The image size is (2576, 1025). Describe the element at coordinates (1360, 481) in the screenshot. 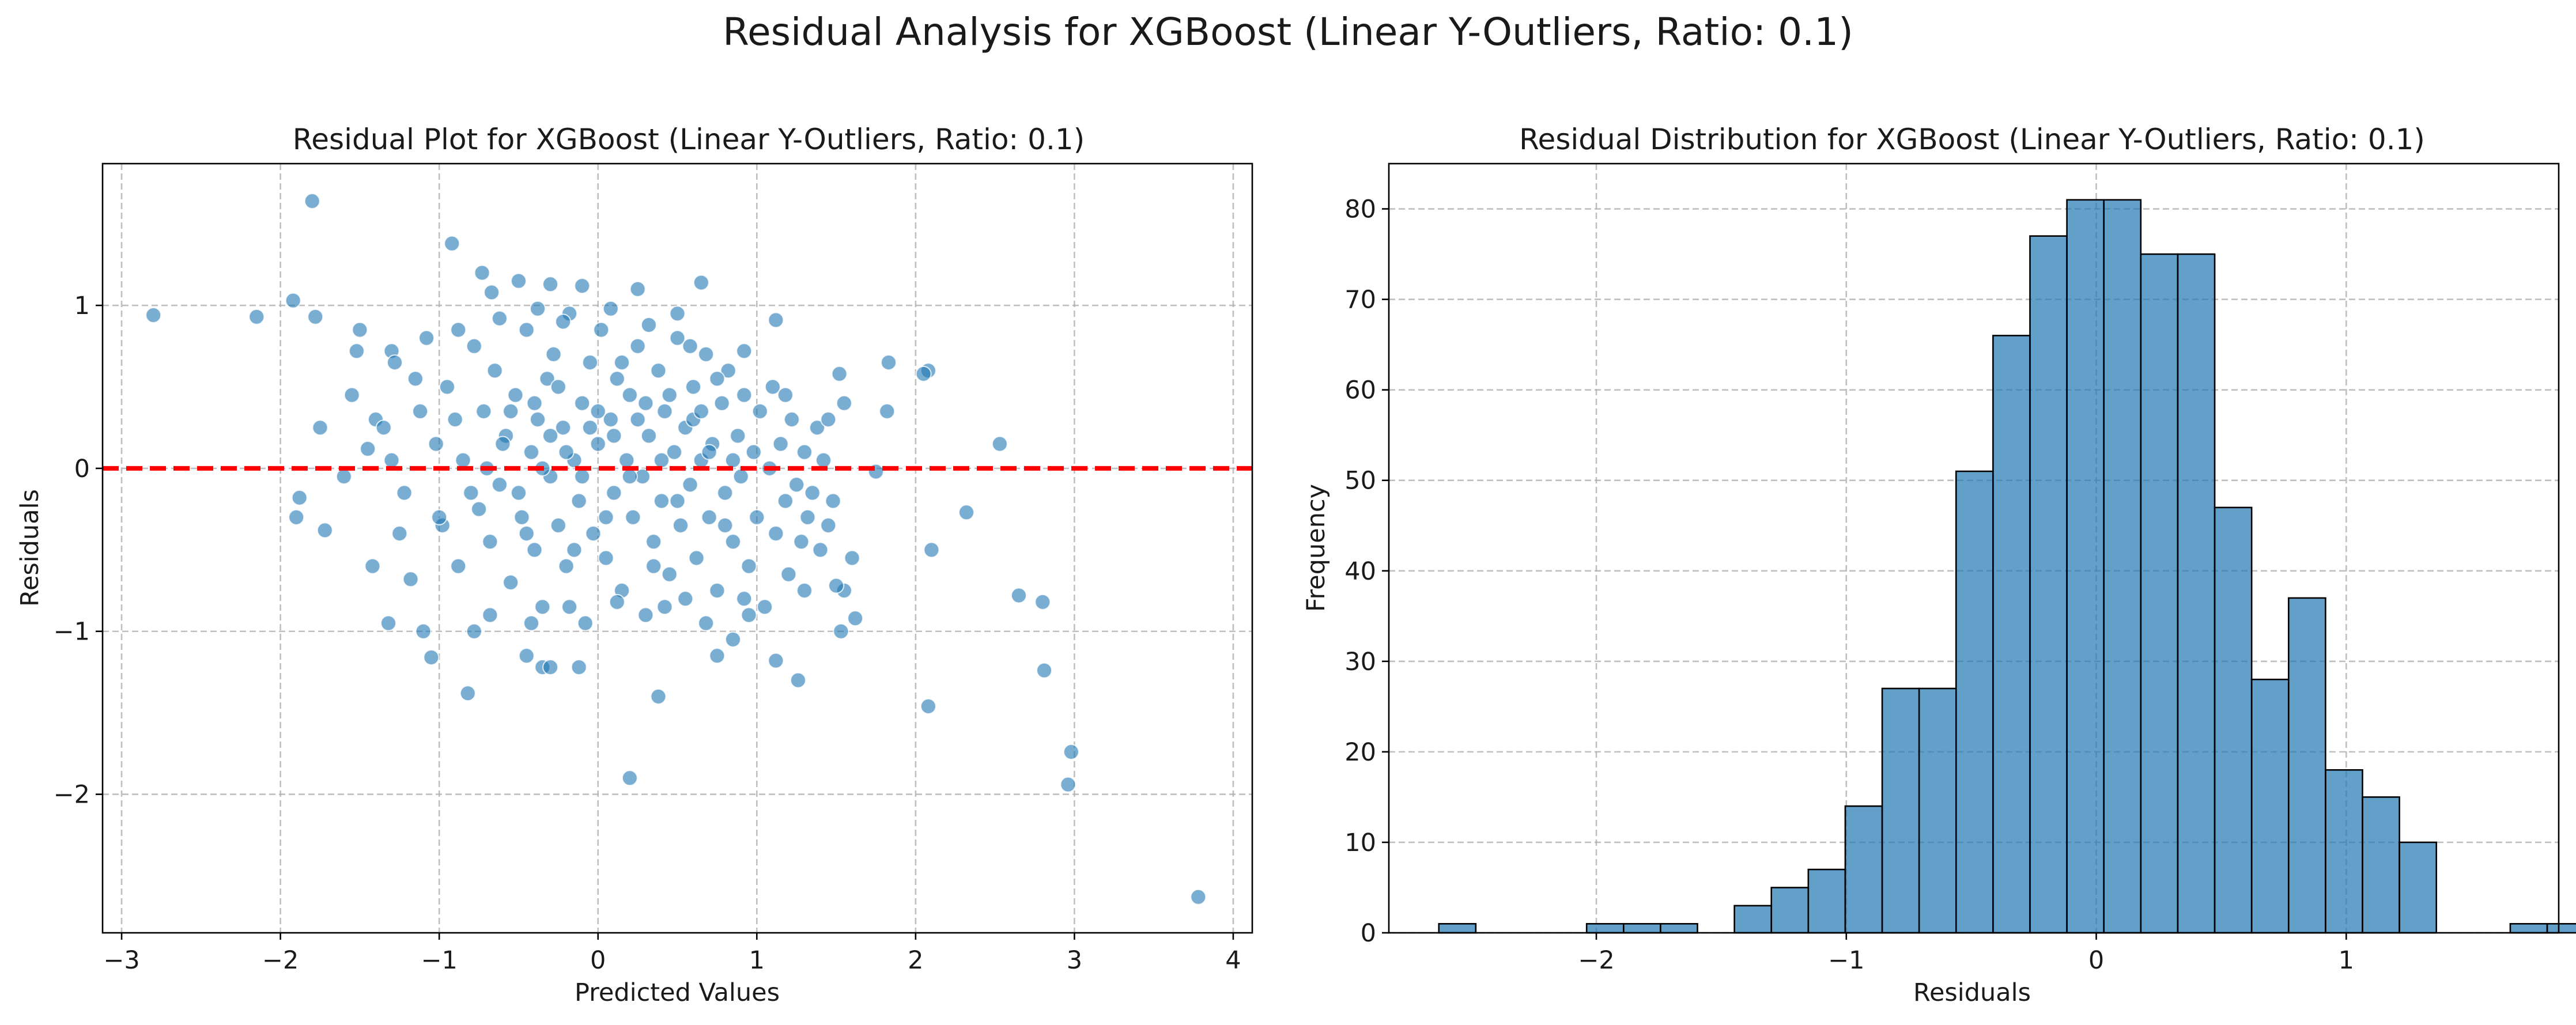

I see `histogram-y-tick-label: 50` at that location.